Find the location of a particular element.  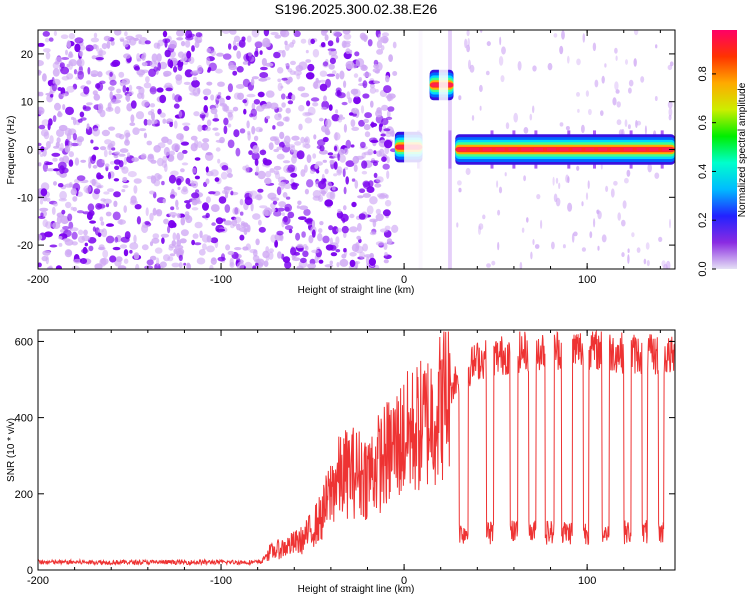

snr-ytick-label: 200 is located at coordinates (24, 495).